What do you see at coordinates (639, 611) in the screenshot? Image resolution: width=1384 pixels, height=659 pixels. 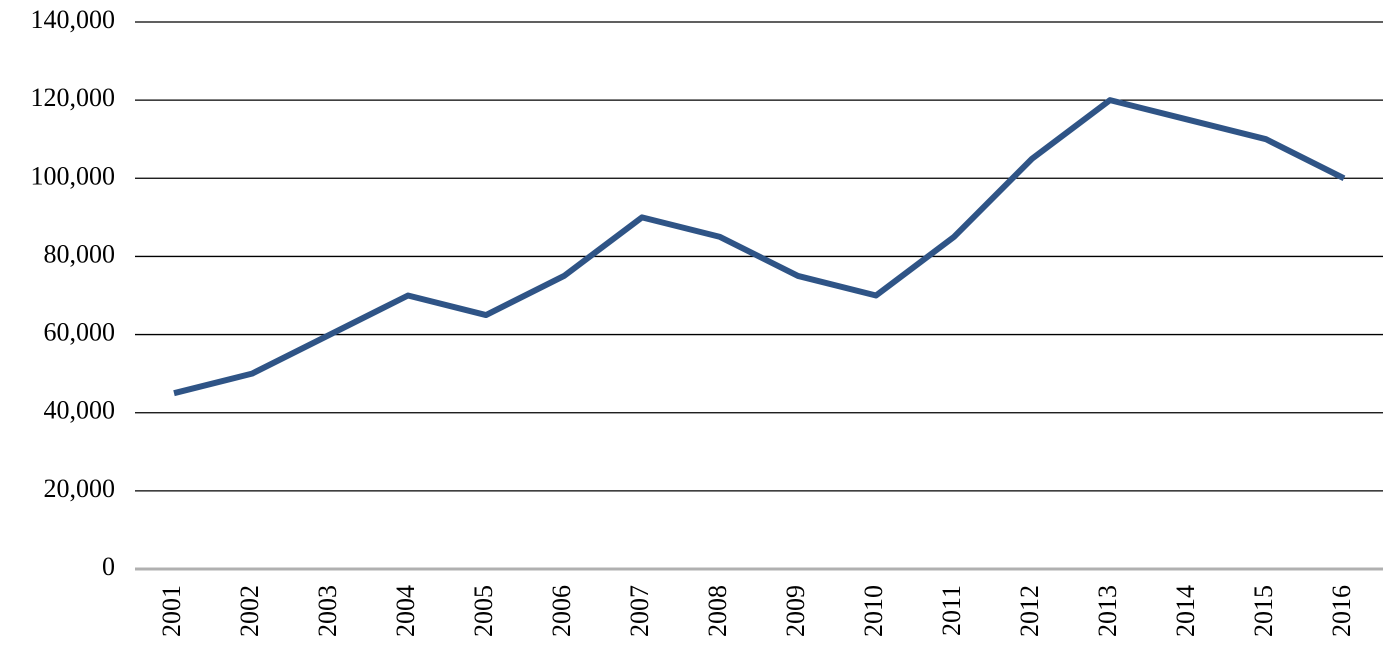 I see `x-tick-label: 2007` at bounding box center [639, 611].